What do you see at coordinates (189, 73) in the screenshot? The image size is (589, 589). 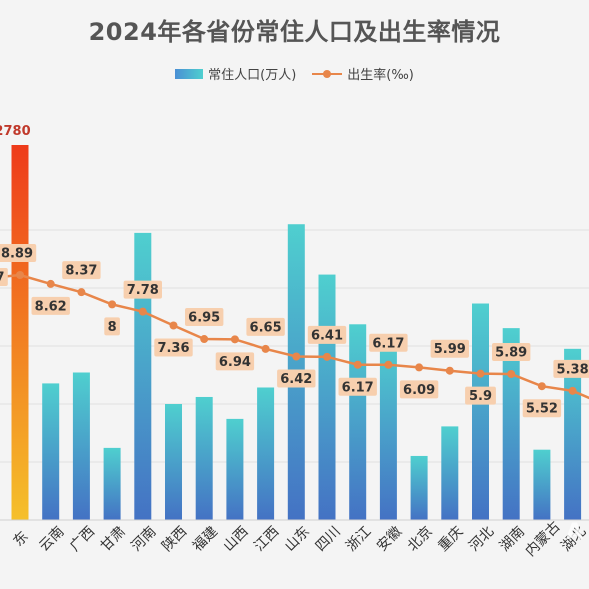 I see `legend-bar-swatch` at bounding box center [189, 73].